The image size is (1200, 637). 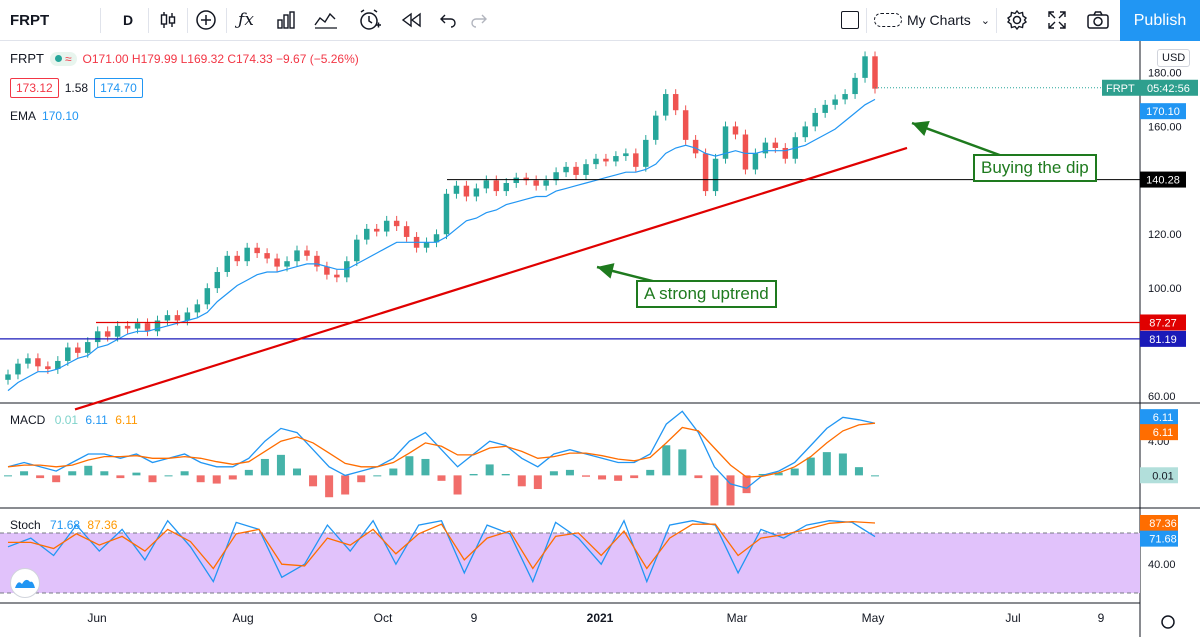 I want to click on macd-line, so click(x=441, y=449).